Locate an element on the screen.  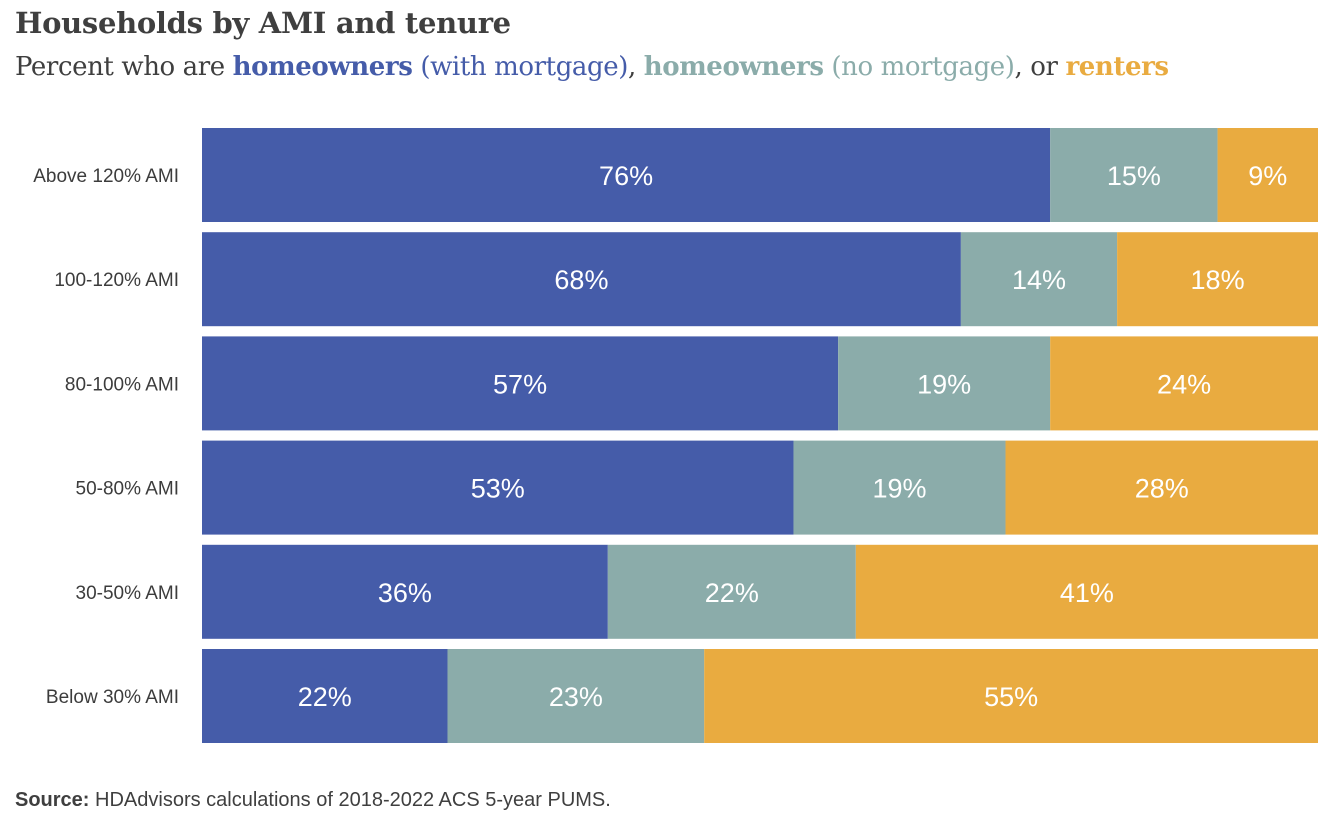
bar-segment-renters-100-120-ami is located at coordinates (1217, 279).